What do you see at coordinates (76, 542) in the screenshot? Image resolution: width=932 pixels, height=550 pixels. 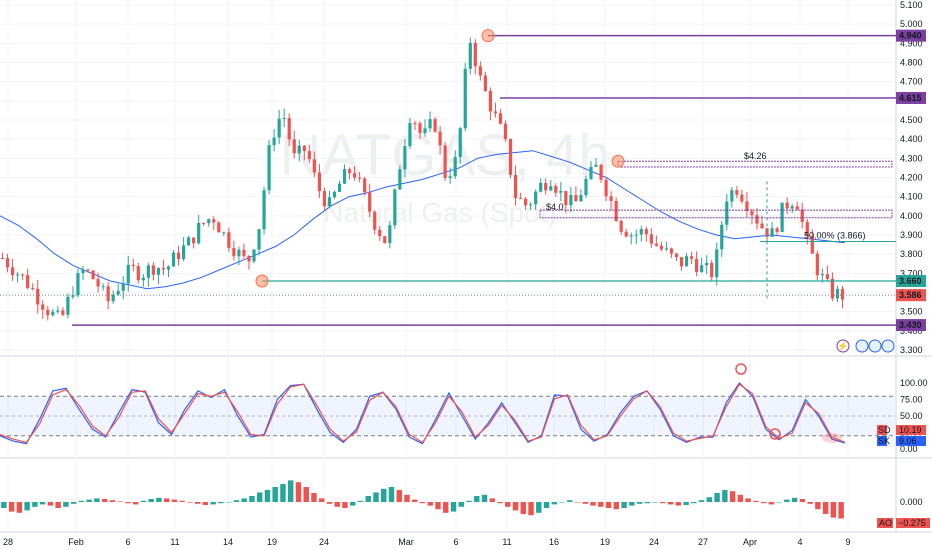 I see `time-tick-label: Feb` at bounding box center [76, 542].